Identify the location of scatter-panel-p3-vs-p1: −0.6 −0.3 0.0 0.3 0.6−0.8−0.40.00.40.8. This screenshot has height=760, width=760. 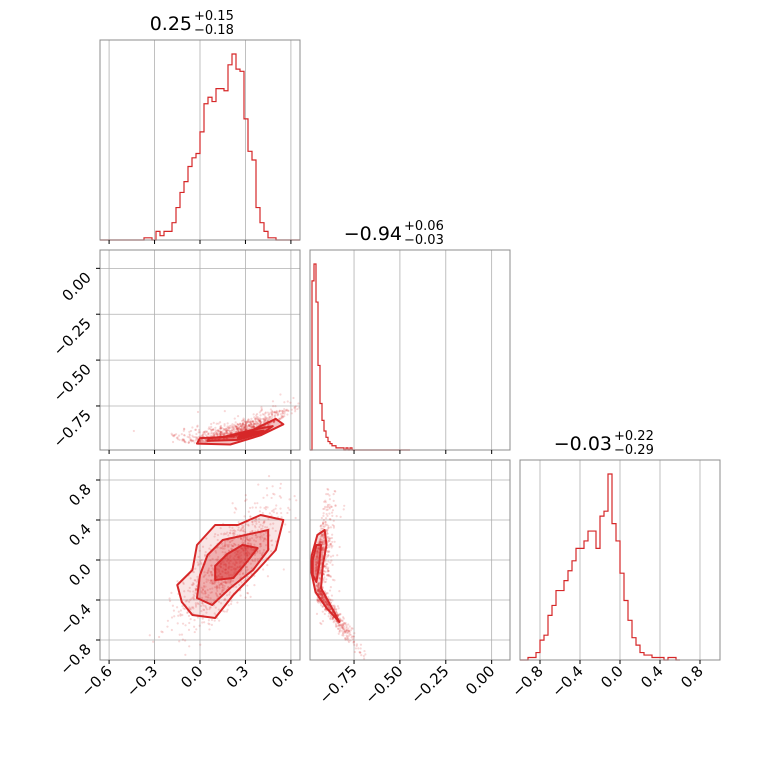
(178, 580).